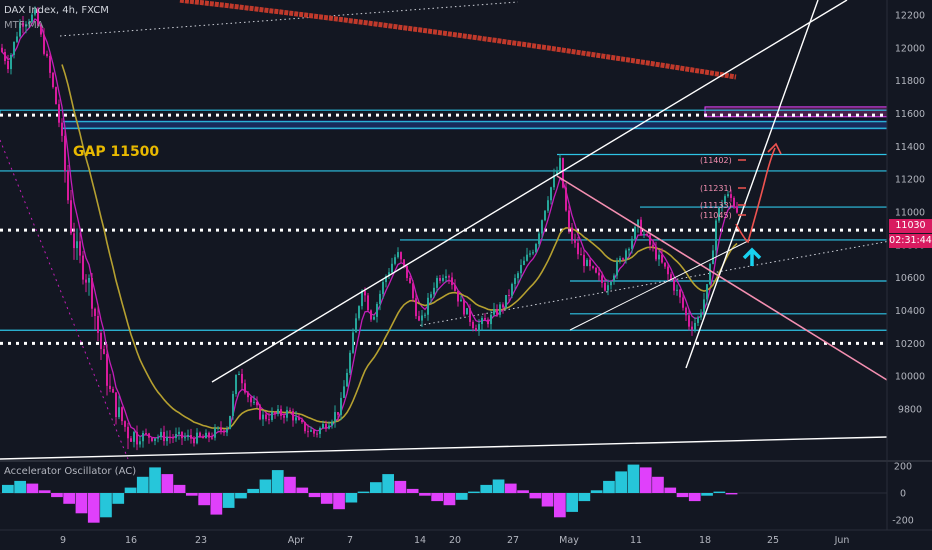 This screenshot has width=932, height=550. What do you see at coordinates (289, 19) in the screenshot?
I see `dotted-trend` at bounding box center [289, 19].